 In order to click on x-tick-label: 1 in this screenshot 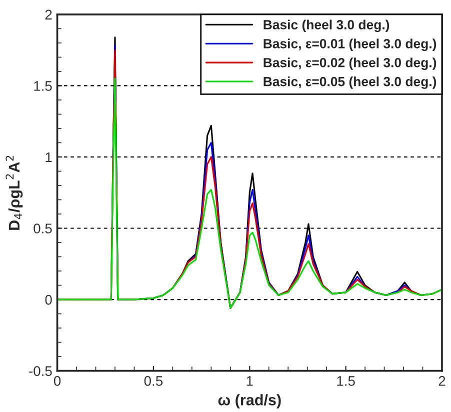, I will do `click(249, 381)`.